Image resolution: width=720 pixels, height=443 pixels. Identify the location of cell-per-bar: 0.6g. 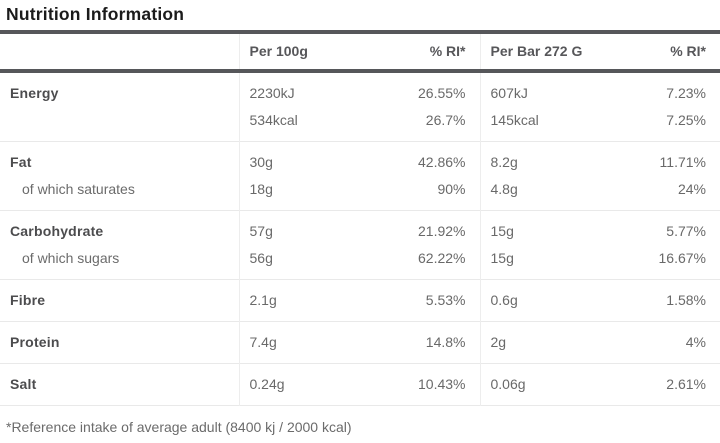
(539, 300).